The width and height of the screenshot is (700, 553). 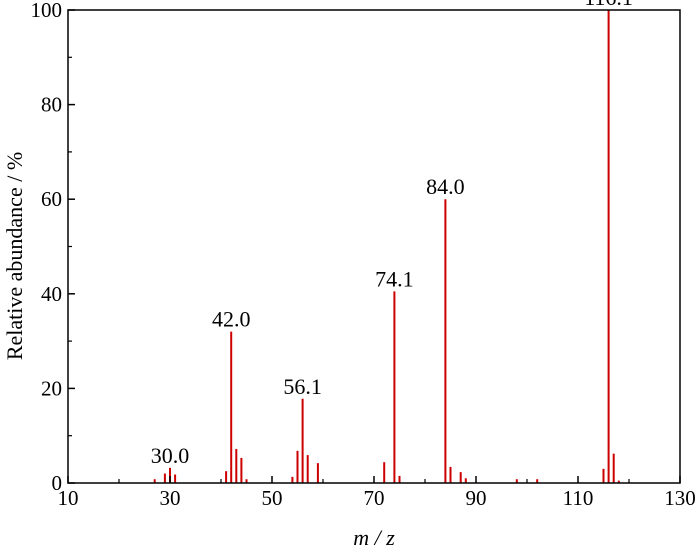 What do you see at coordinates (608, 5) in the screenshot?
I see `peak-label: 116.1` at bounding box center [608, 5].